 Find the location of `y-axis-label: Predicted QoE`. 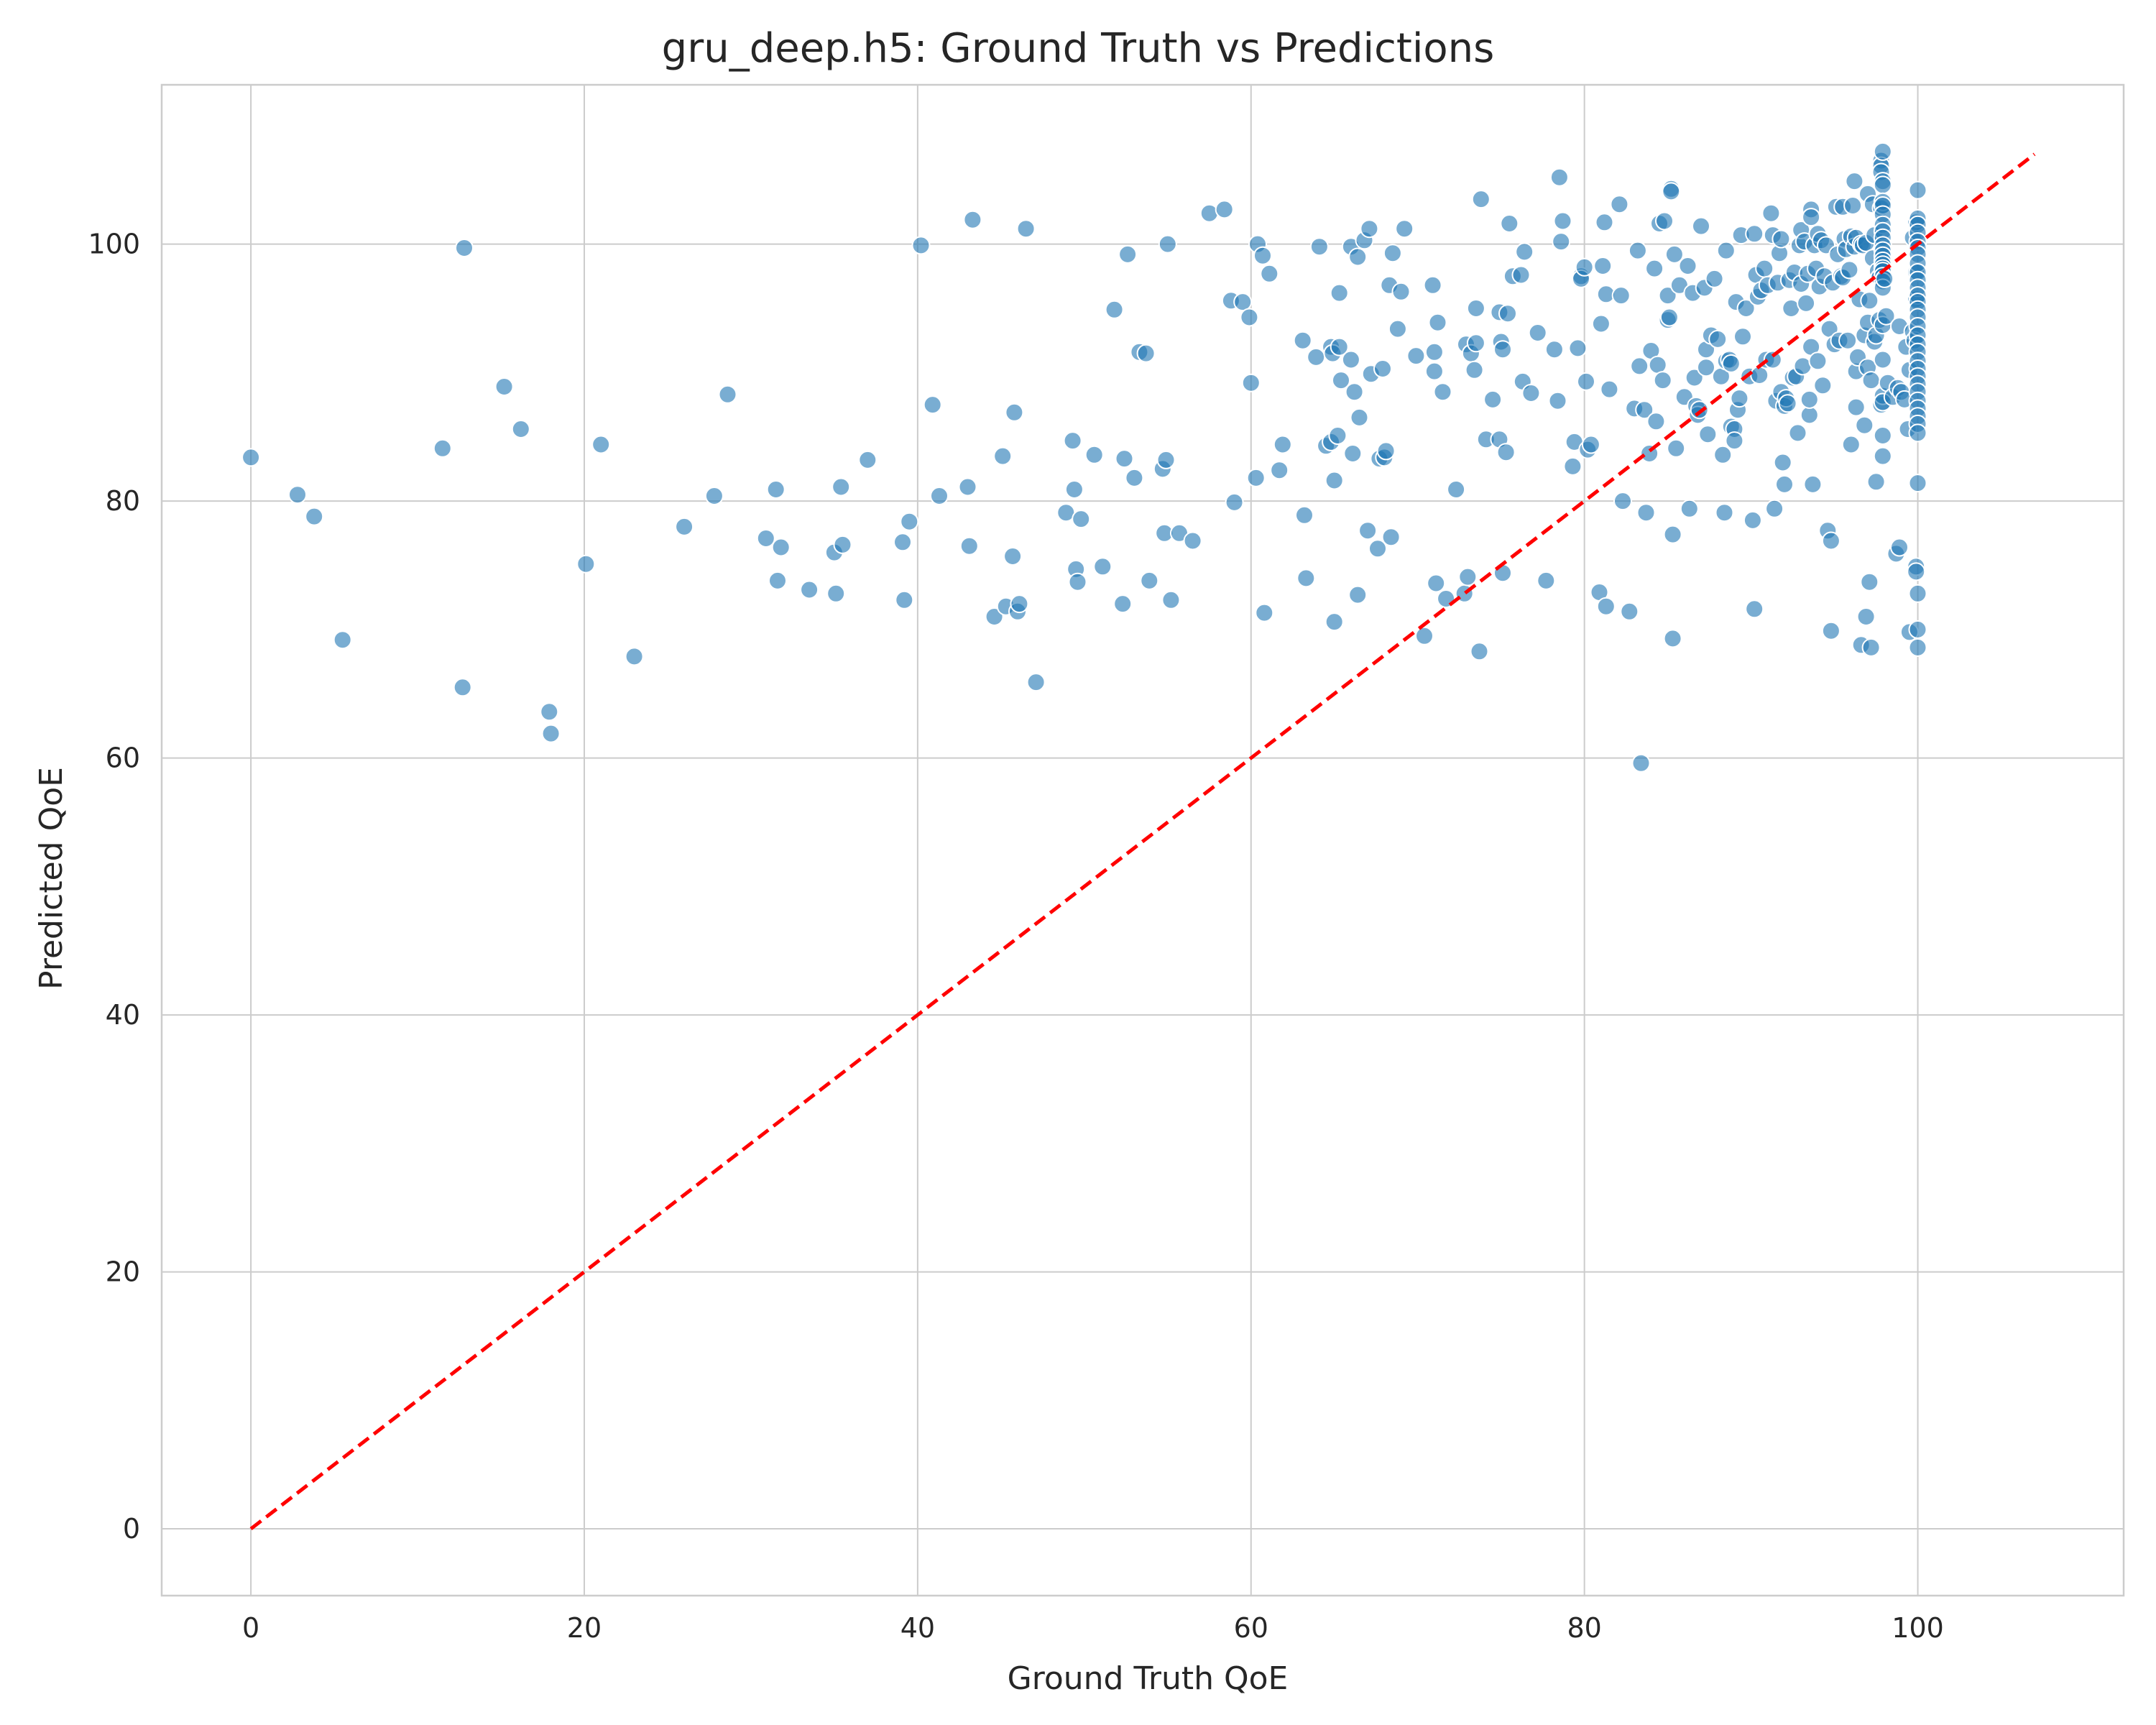

y-axis-label: Predicted QoE is located at coordinates (52, 878).